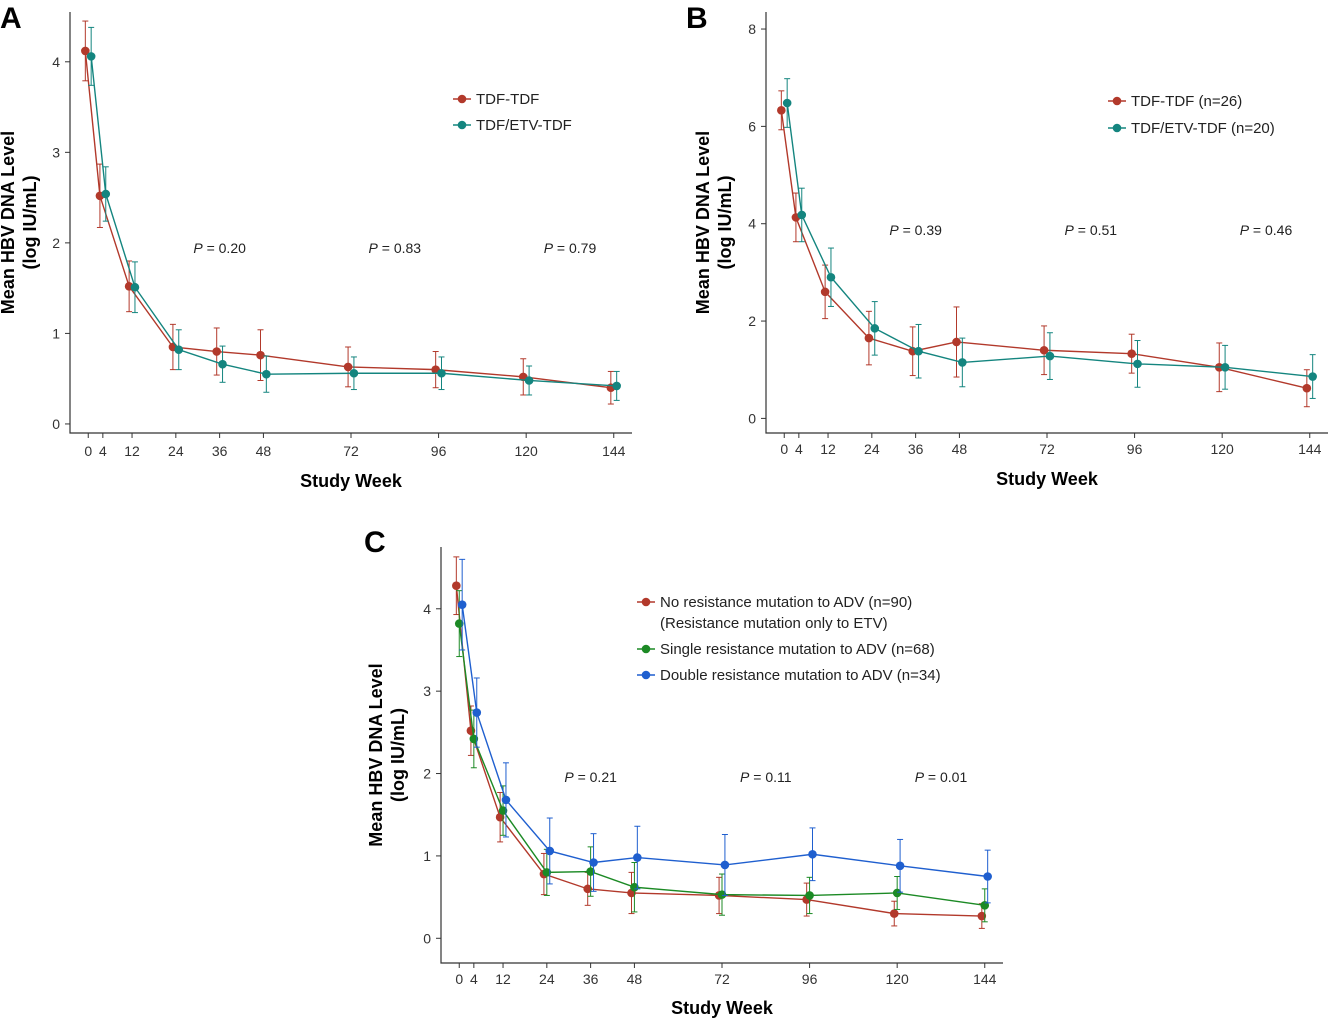  Describe the element at coordinates (920, 230) in the screenshot. I see `p-value-text: = 0.39` at that location.